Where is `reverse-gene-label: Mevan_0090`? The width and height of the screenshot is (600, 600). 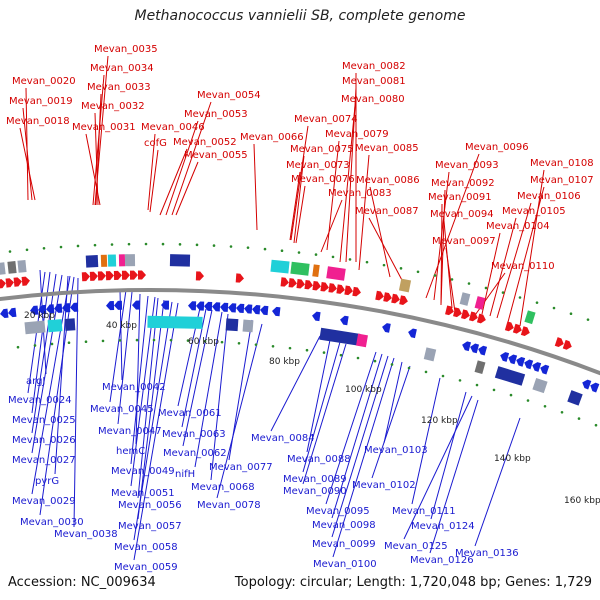 reverse-gene-label: Mevan_0090 is located at coordinates (315, 491).